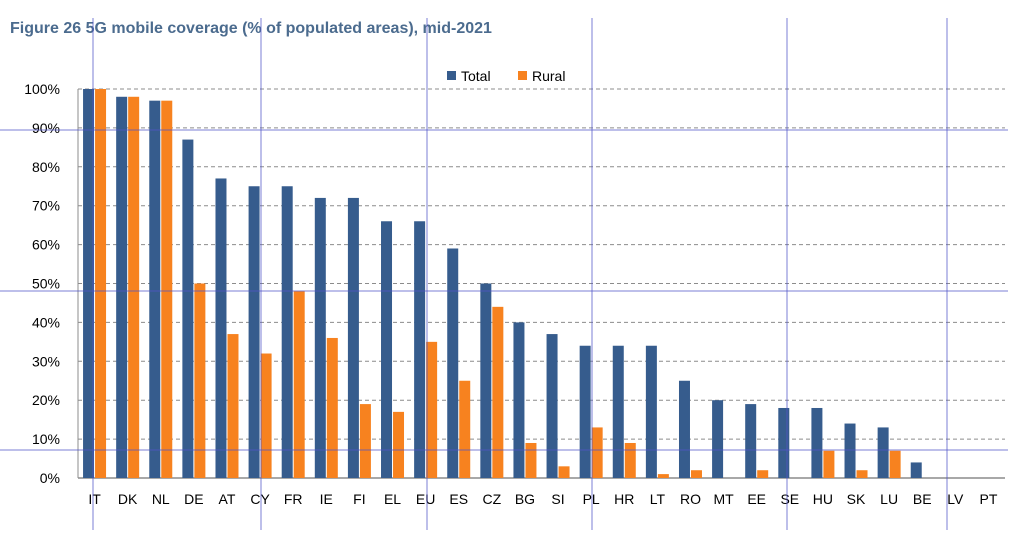 Image resolution: width=1020 pixels, height=539 pixels. What do you see at coordinates (696, 474) in the screenshot?
I see `bar-rural-ro` at bounding box center [696, 474].